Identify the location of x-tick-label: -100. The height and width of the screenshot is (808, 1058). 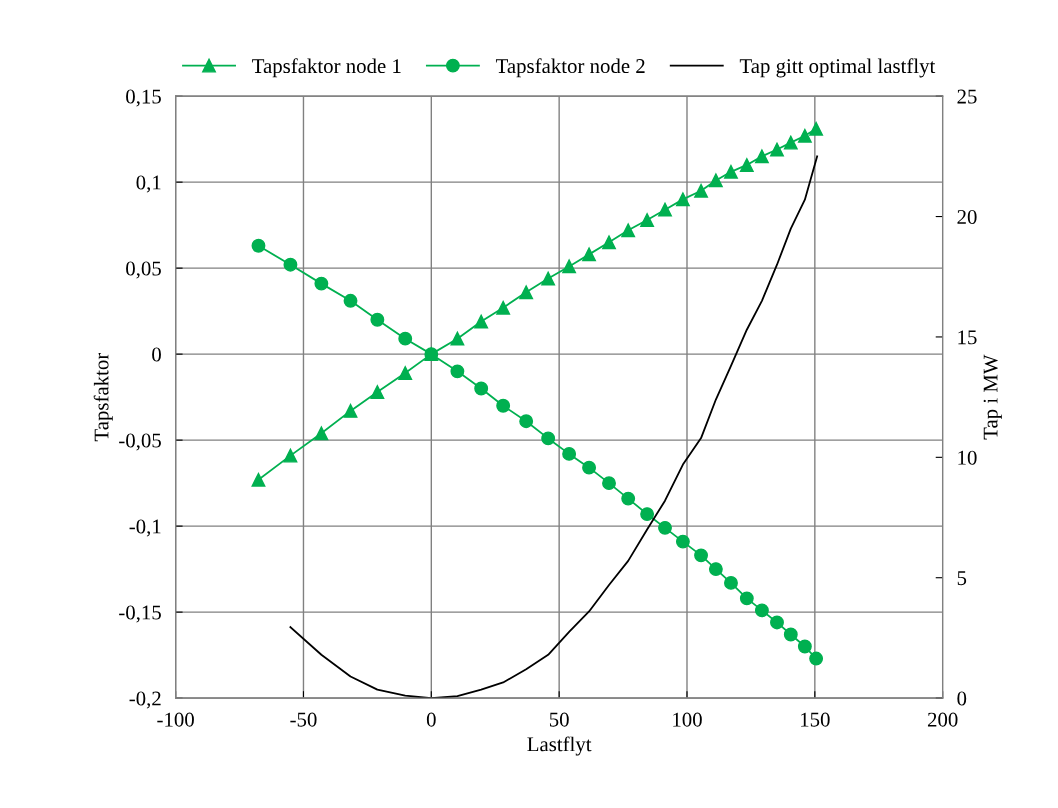
(175, 719).